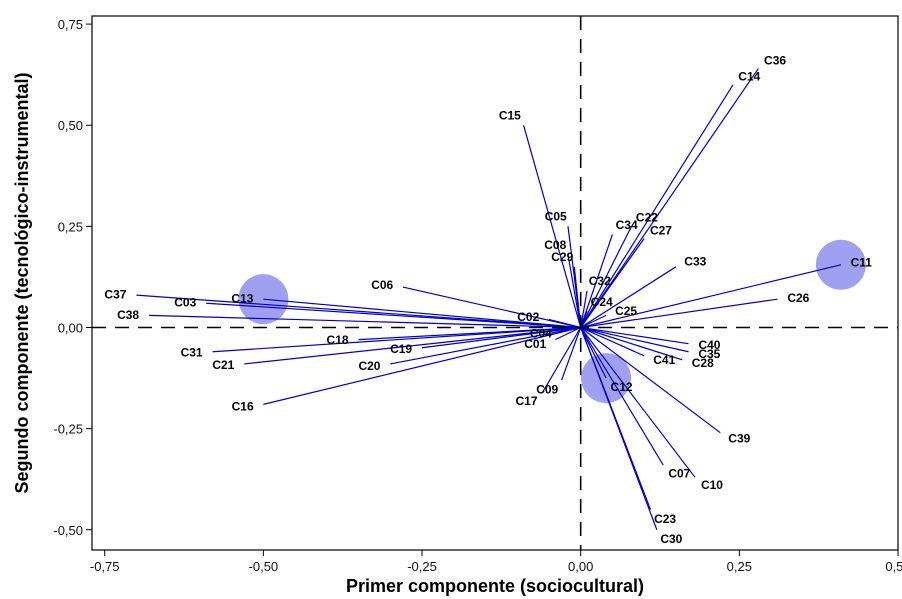  I want to click on vector-c30, so click(619, 428).